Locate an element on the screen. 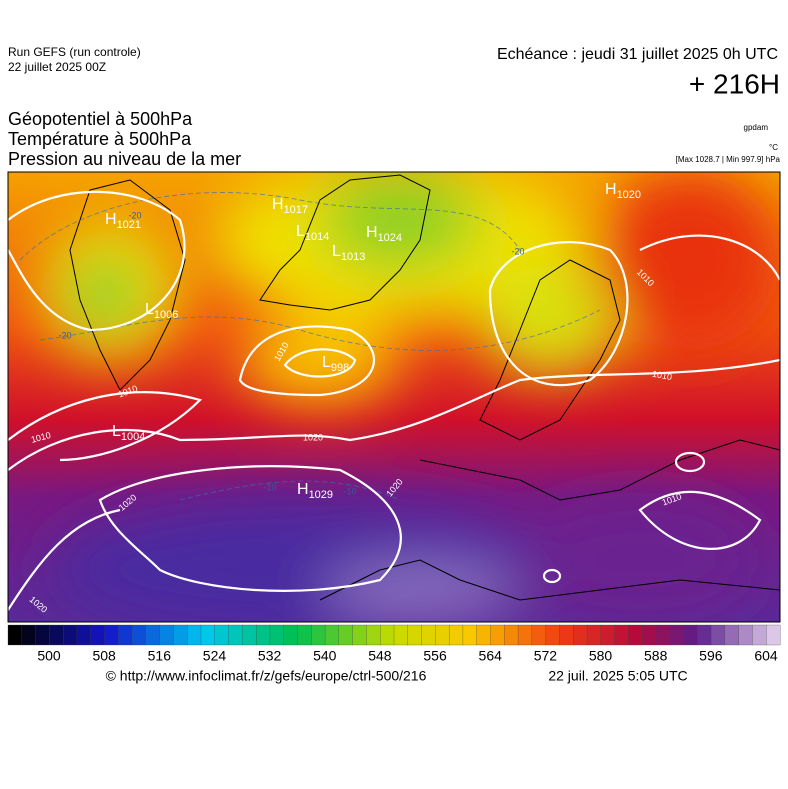 The image size is (788, 789). unit-temperature: °C is located at coordinates (773, 147).